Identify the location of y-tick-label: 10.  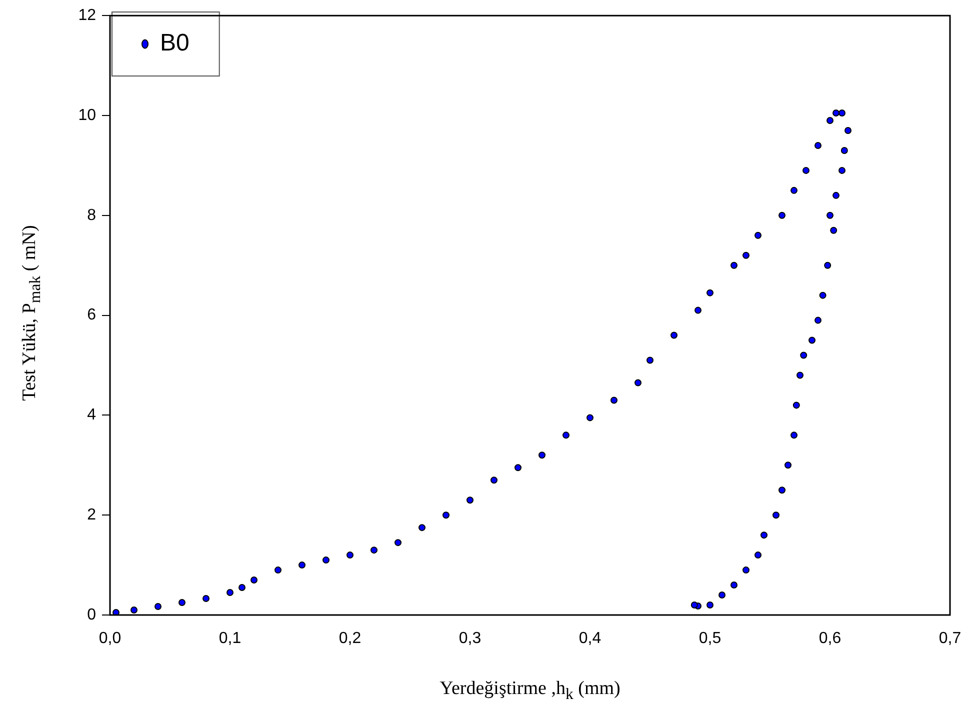
(87, 115).